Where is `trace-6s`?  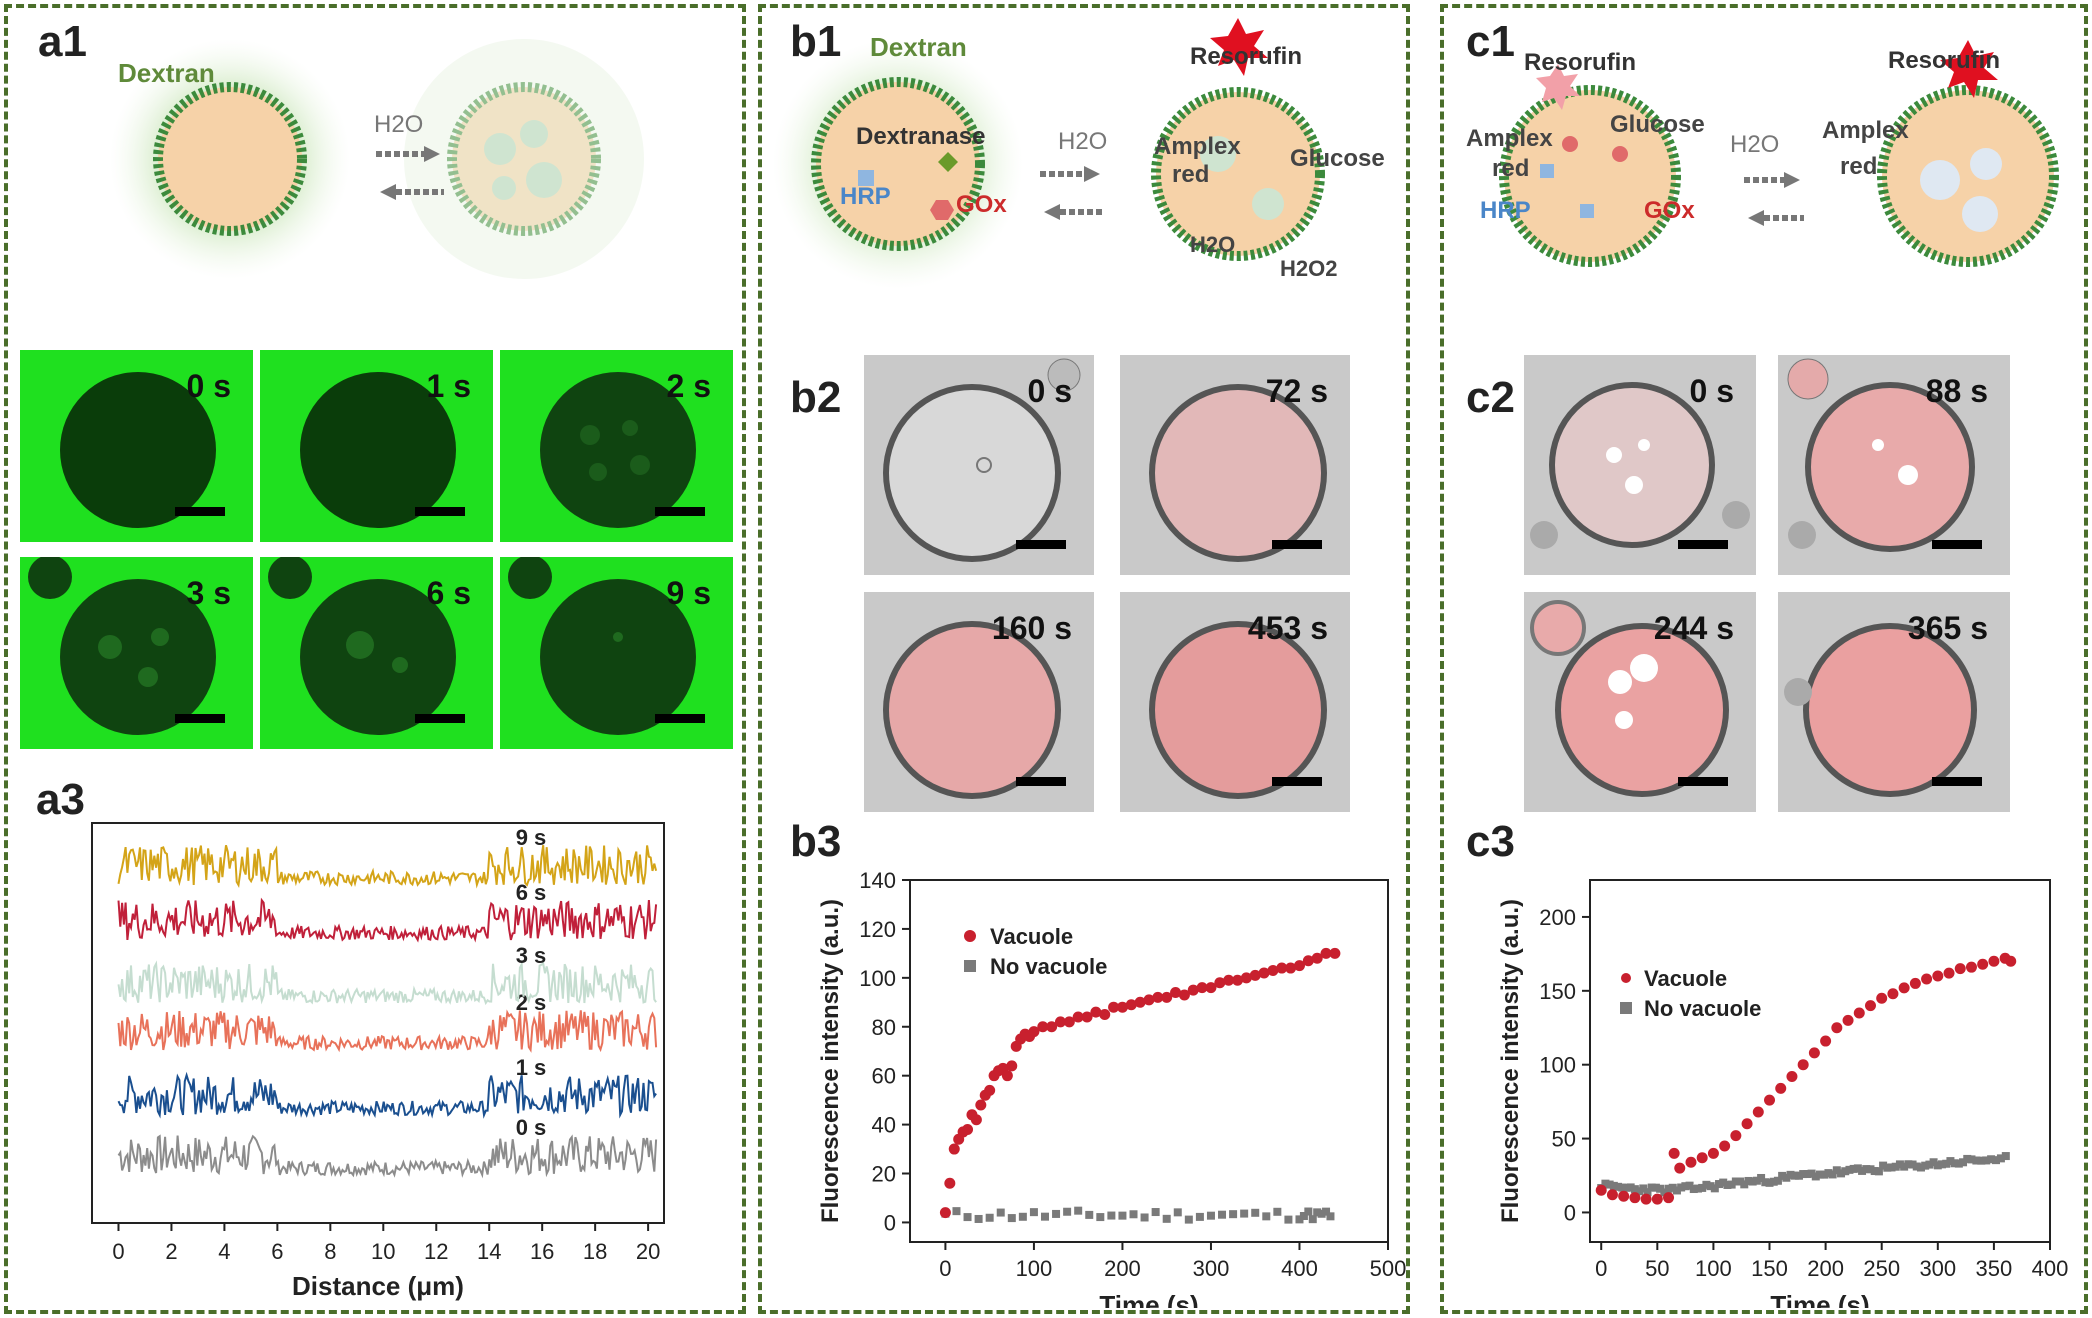 trace-6s is located at coordinates (387, 920).